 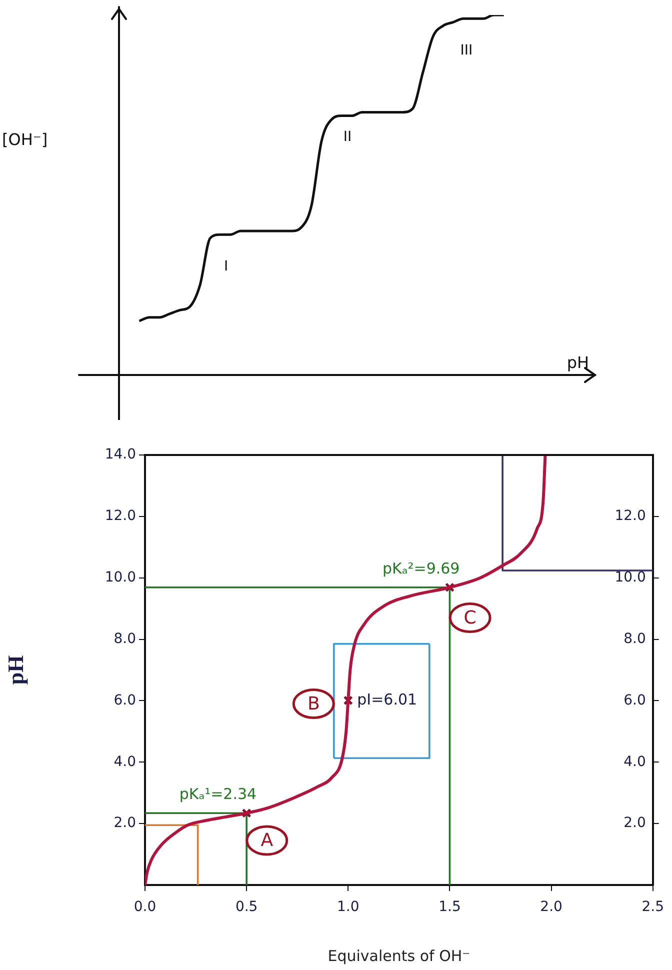 What do you see at coordinates (421, 568) in the screenshot?
I see `annotation: pKₐ²=9.69` at bounding box center [421, 568].